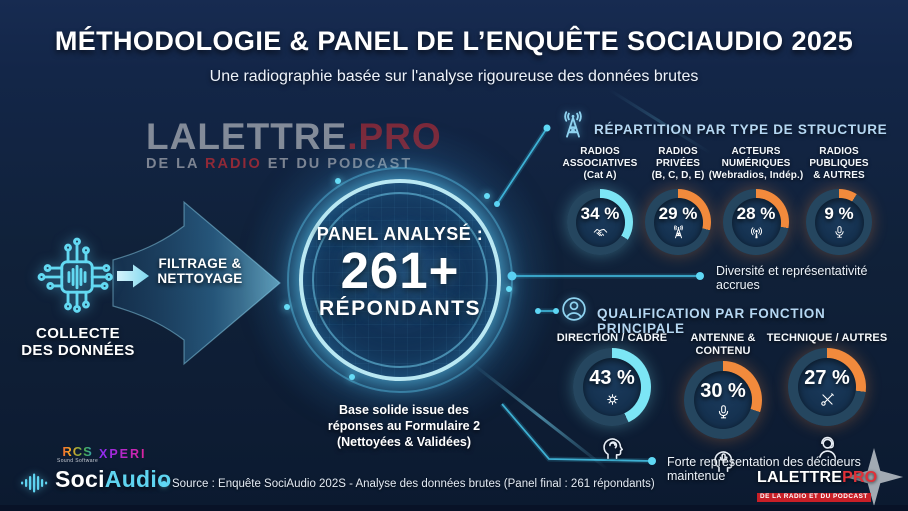 Image resolution: width=908 pixels, height=511 pixels. Describe the element at coordinates (399, 309) in the screenshot. I see `panel-unit: RÉPONDANTS` at that location.